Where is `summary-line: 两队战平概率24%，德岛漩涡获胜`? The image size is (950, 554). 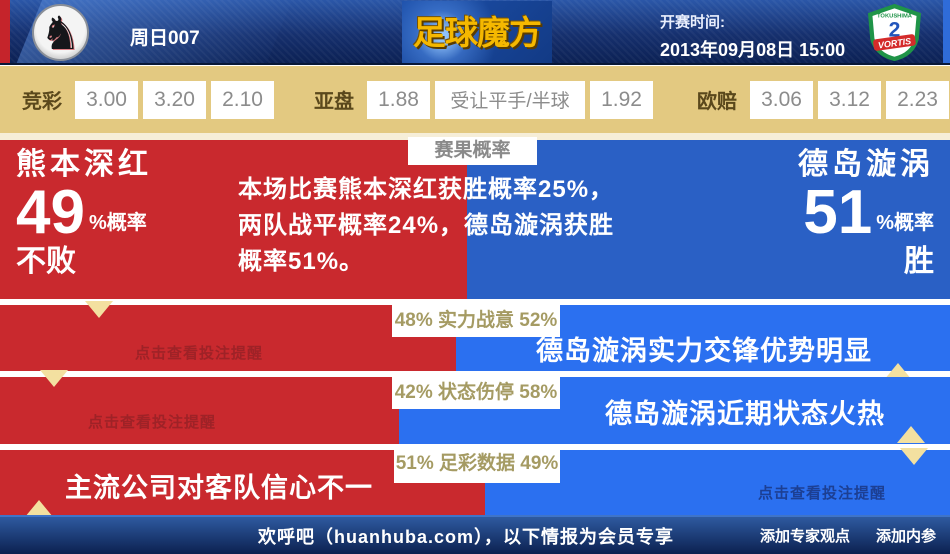 summary-line: 两队战平概率24%，德岛漩涡获胜 is located at coordinates (426, 225).